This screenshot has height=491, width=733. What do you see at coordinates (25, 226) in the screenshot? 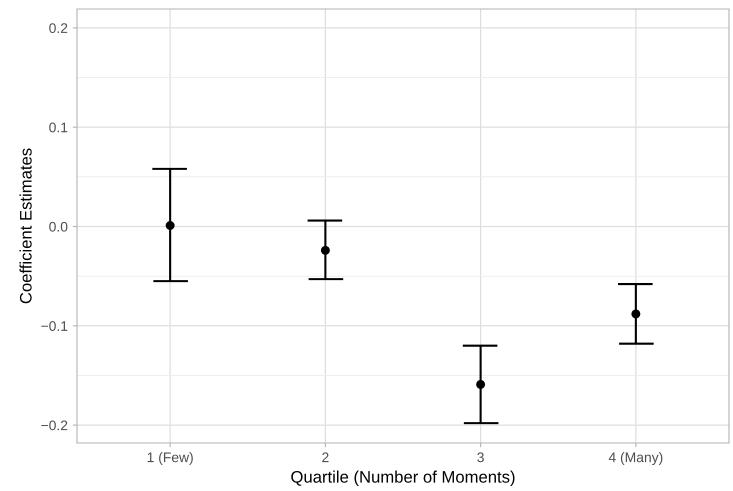
I see `y-axis-title: Coefficient Estimates` at bounding box center [25, 226].